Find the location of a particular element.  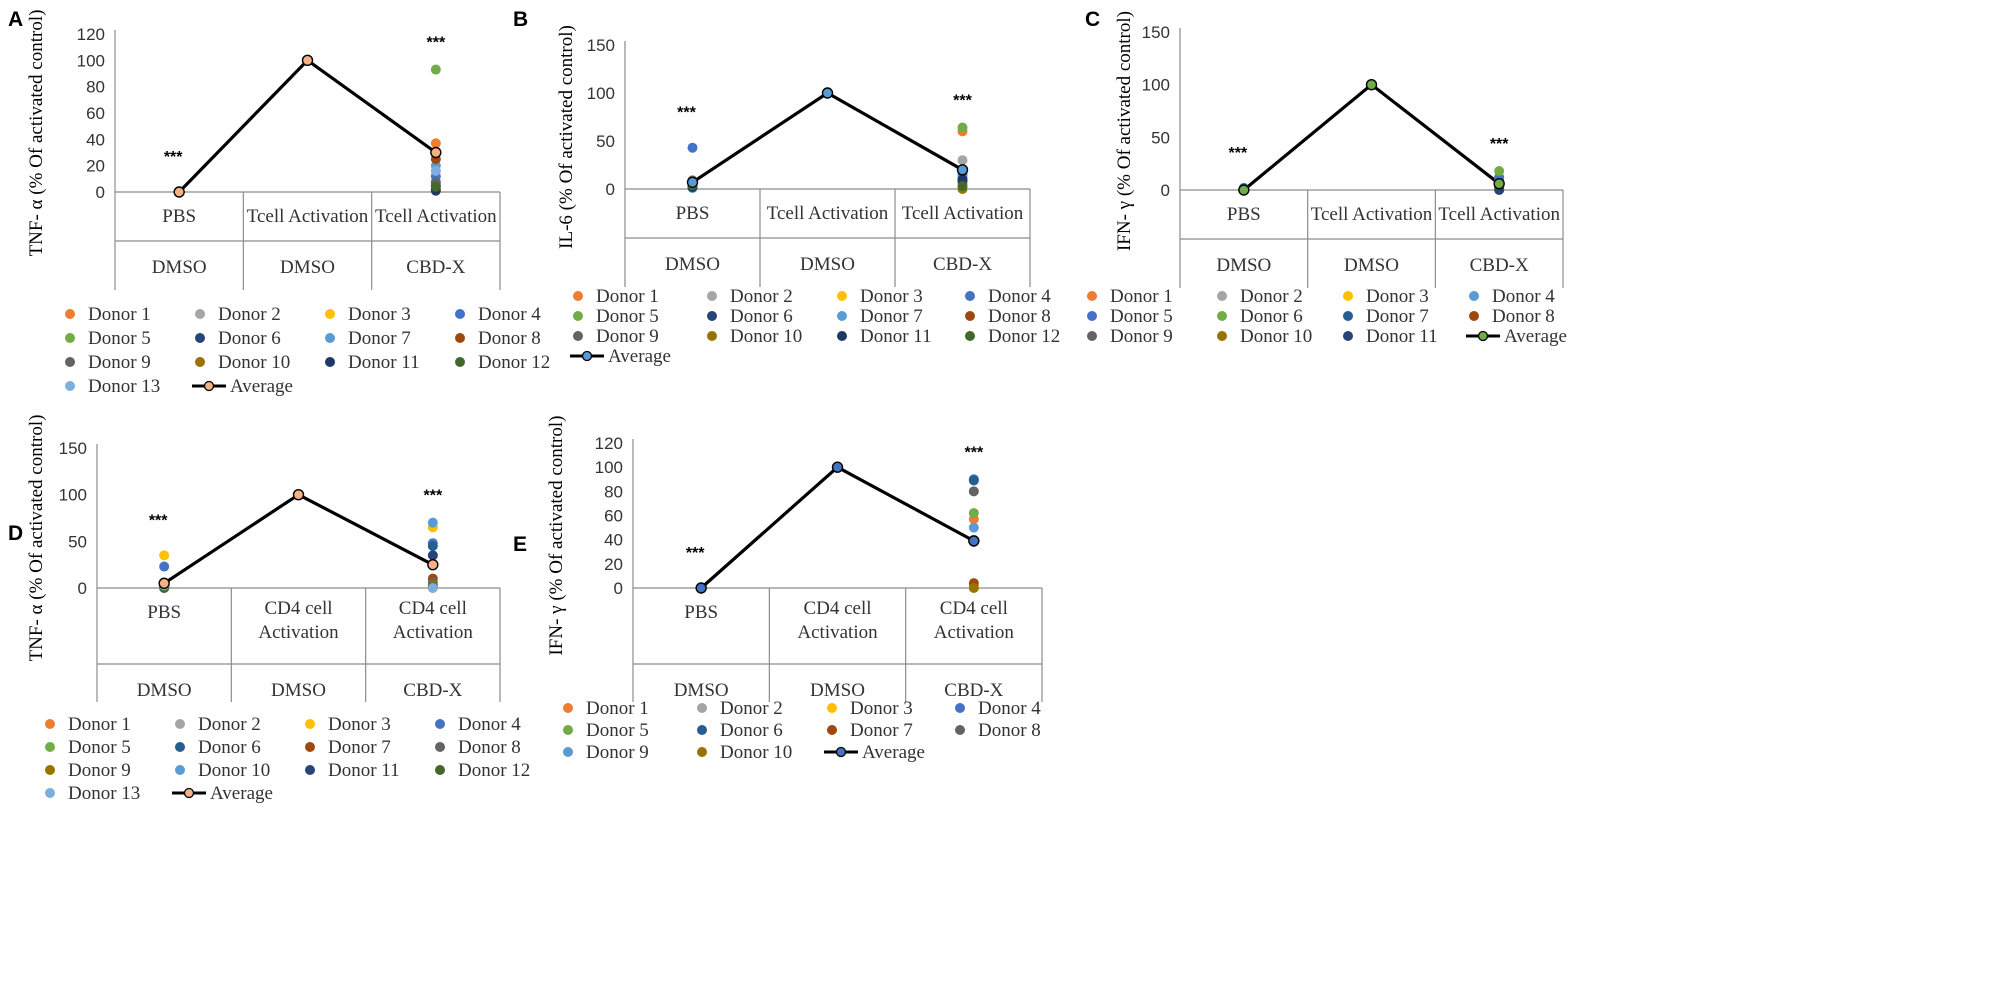

y-tick-label: 20 is located at coordinates (613, 564).